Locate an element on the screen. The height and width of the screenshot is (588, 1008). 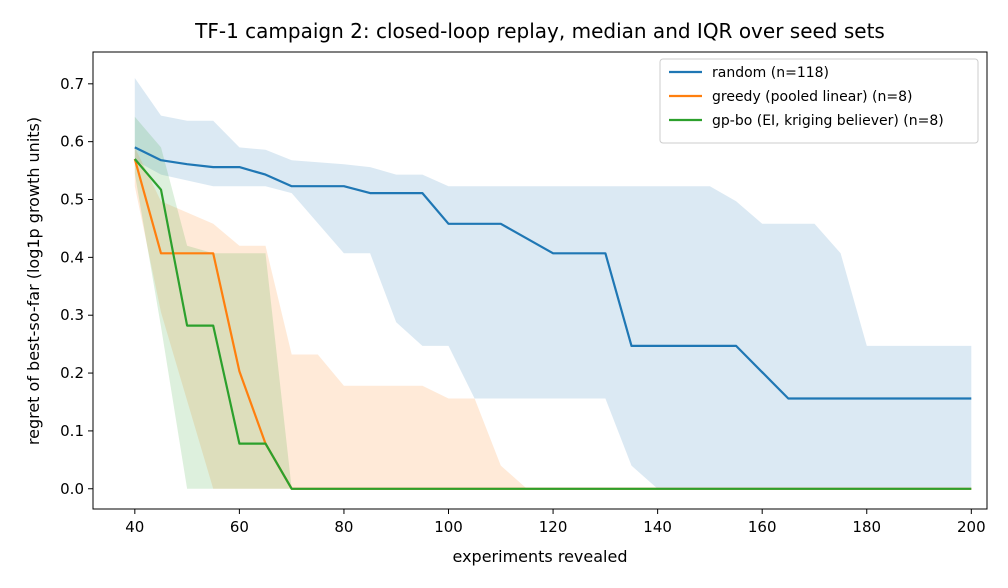
y-tick-label: 0.1 is located at coordinates (72, 431).